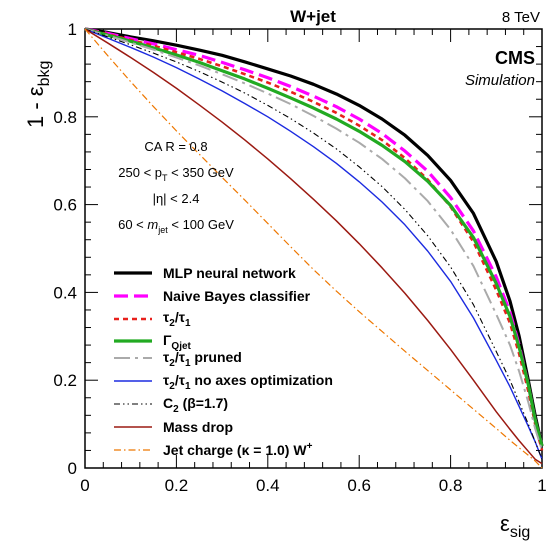 The image size is (552, 541). Describe the element at coordinates (84, 485) in the screenshot. I see `x-tick-label: 0` at that location.